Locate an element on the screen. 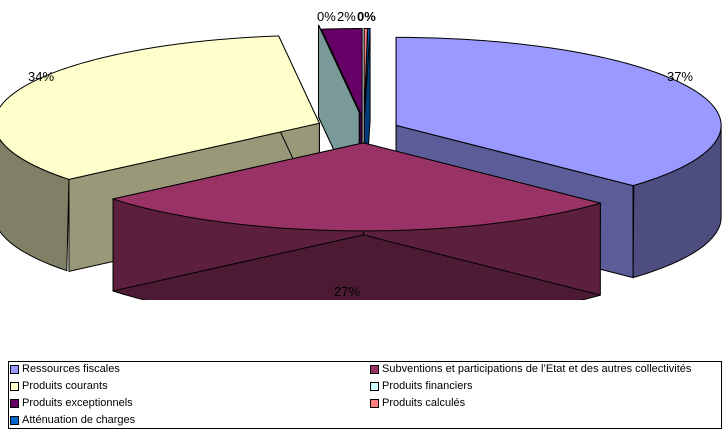 Image resolution: width=724 pixels, height=430 pixels. legend-item: Produits courants is located at coordinates (59, 386).